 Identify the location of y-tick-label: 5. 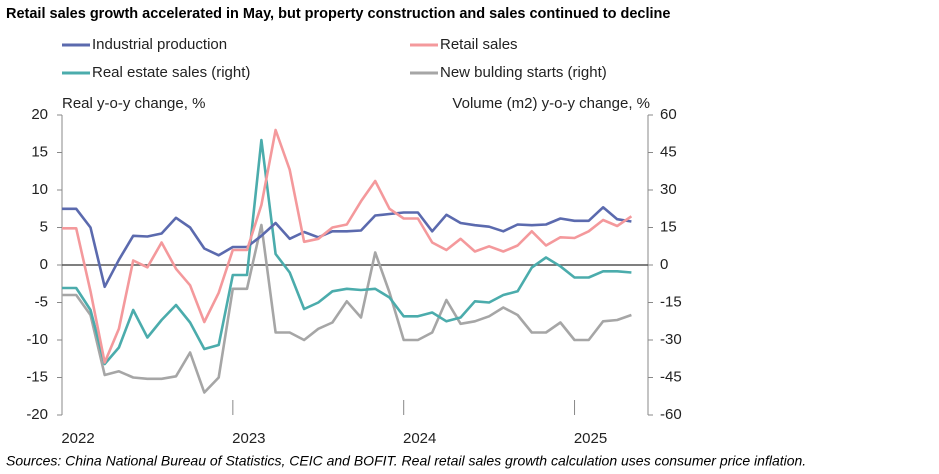
(44, 226).